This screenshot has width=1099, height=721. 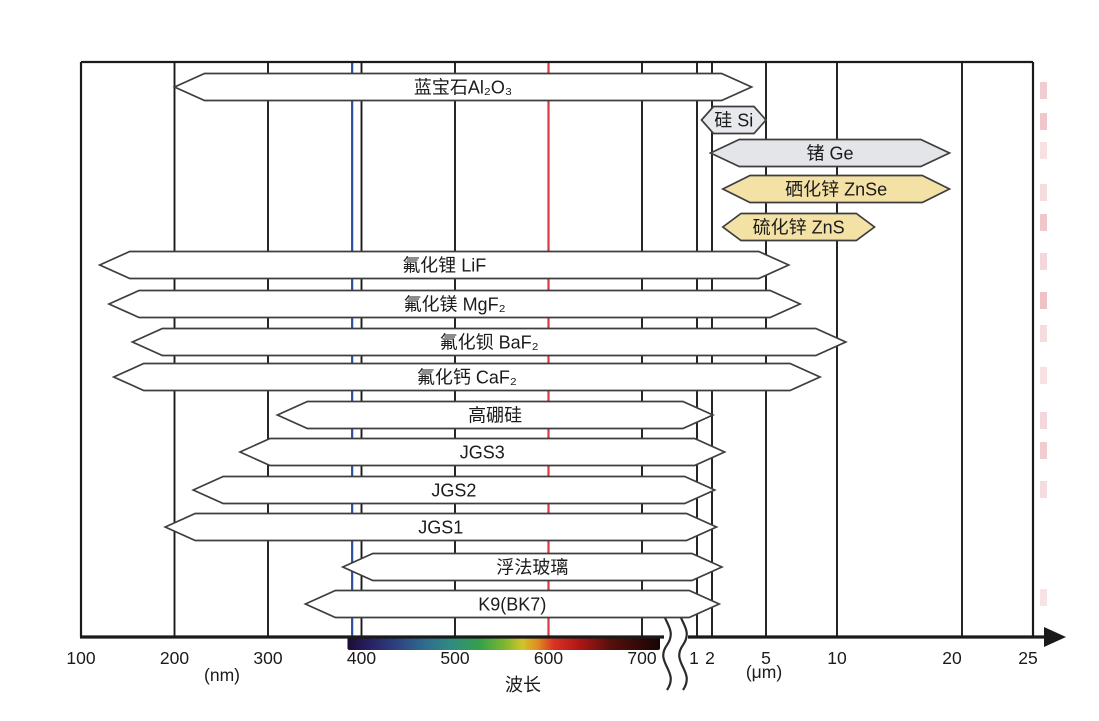 I want to click on nm-unit-label: (nm), so click(x=222, y=675).